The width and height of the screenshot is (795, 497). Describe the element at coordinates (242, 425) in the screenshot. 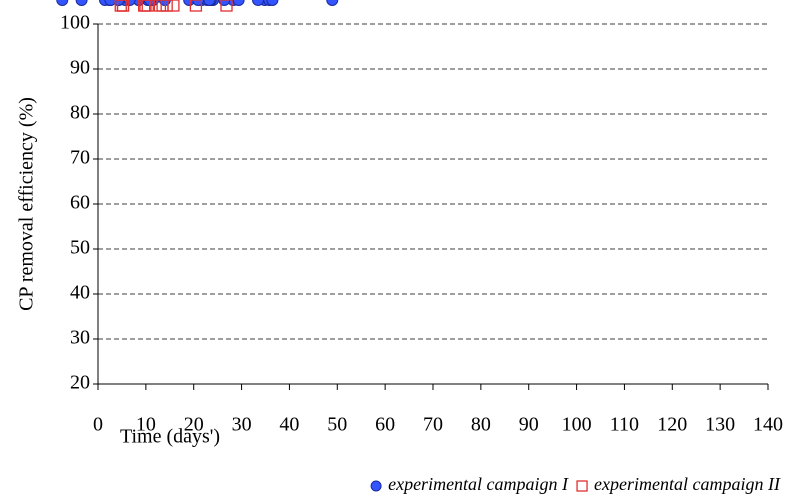

I see `x-tick-label: 30` at that location.